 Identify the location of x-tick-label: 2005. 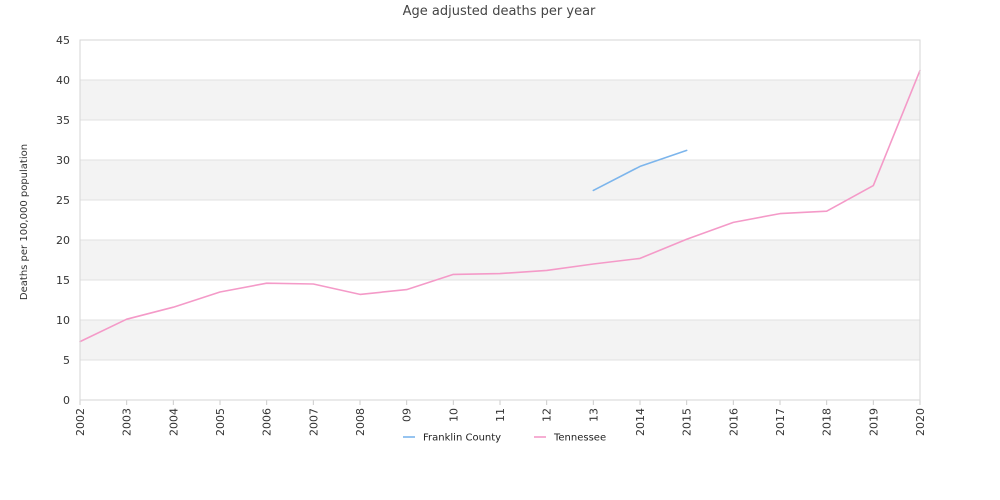
(220, 422).